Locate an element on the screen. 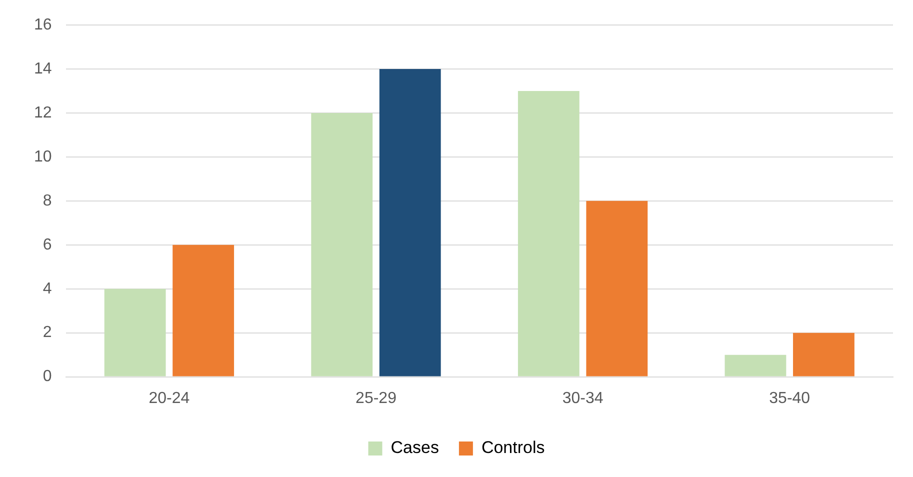  y-tick-label: 14 is located at coordinates (43, 69).